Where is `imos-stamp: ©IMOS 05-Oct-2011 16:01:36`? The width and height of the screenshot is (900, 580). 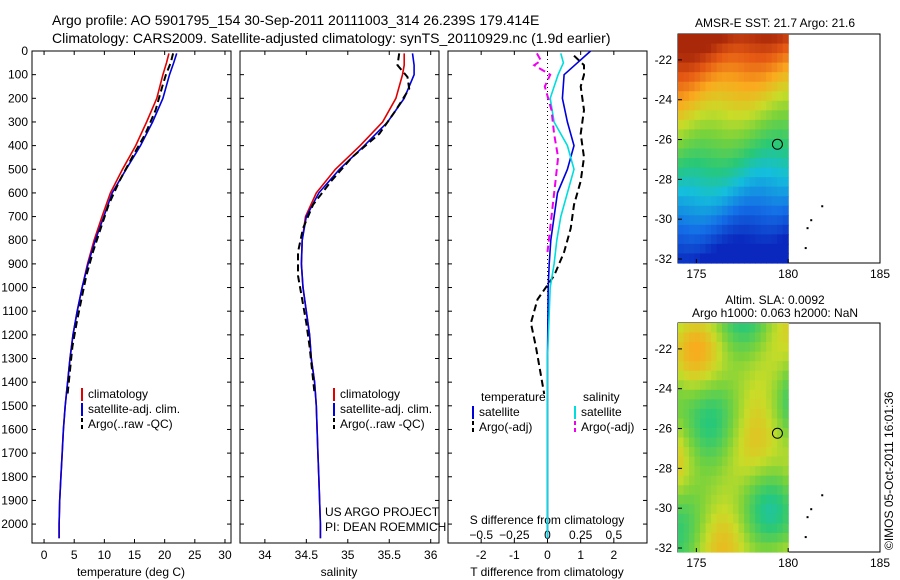 imos-stamp: ©IMOS 05-Oct-2011 16:01:36 is located at coordinates (889, 470).